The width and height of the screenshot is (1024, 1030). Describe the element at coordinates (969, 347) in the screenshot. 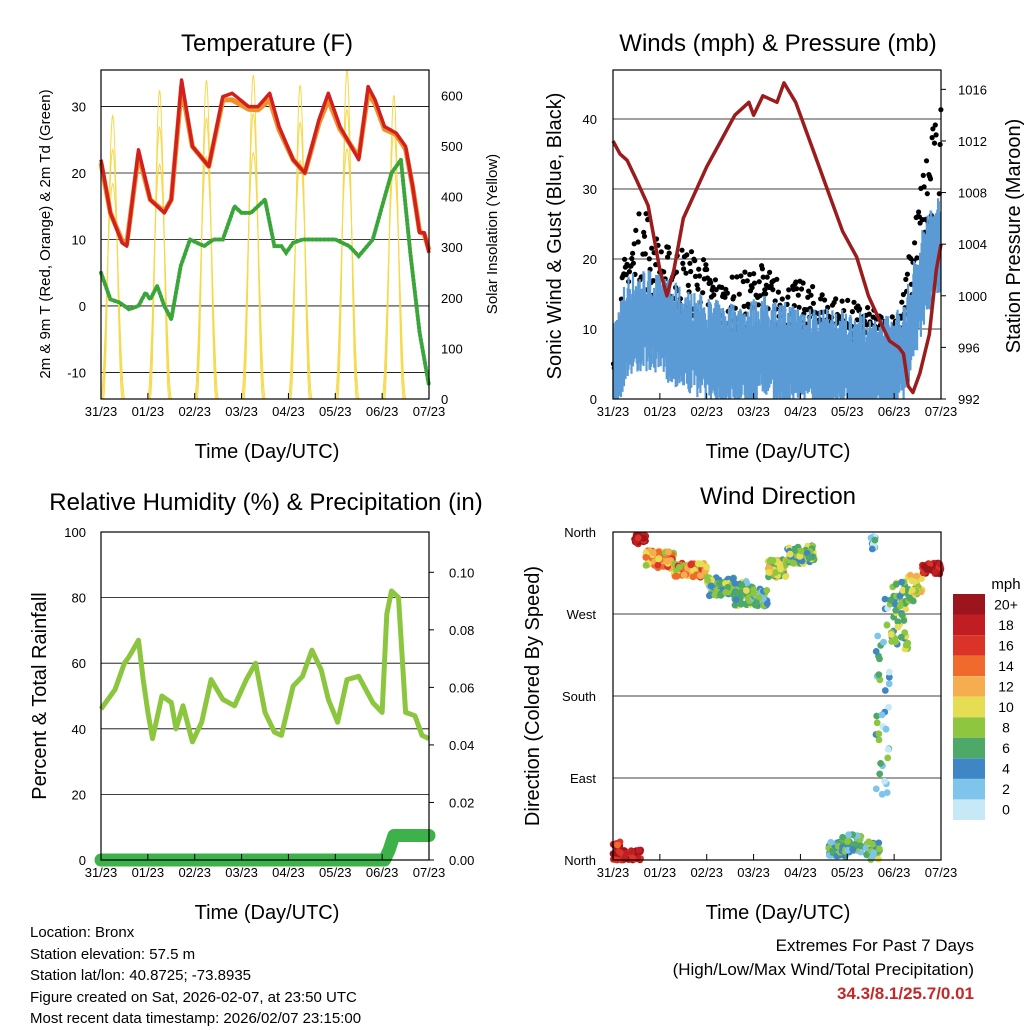

I see `pressure-y-tick-label: 996` at that location.